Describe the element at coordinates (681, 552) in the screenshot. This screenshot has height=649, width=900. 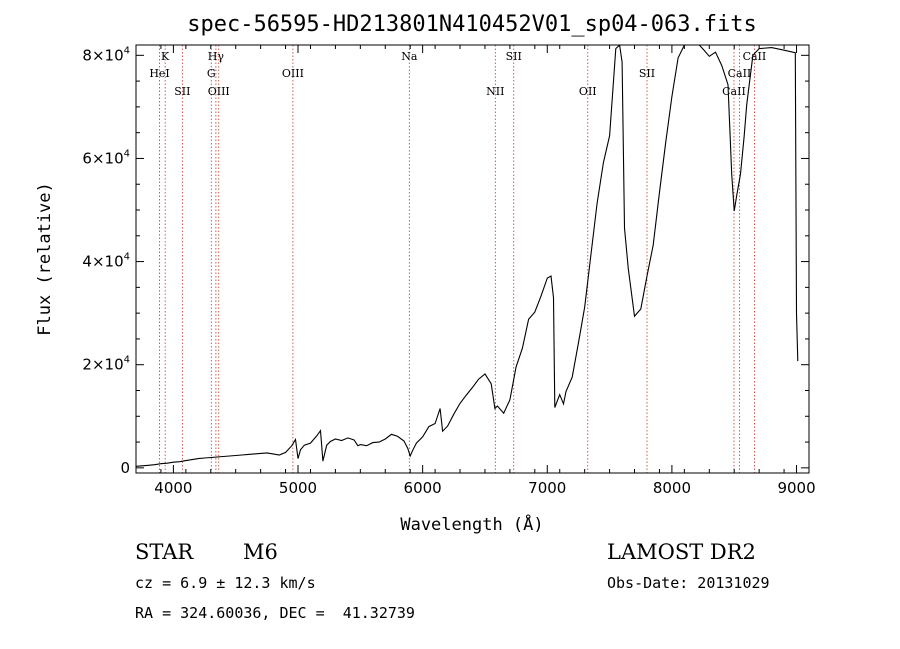
I see `survey-name: LAMOST DR2` at that location.